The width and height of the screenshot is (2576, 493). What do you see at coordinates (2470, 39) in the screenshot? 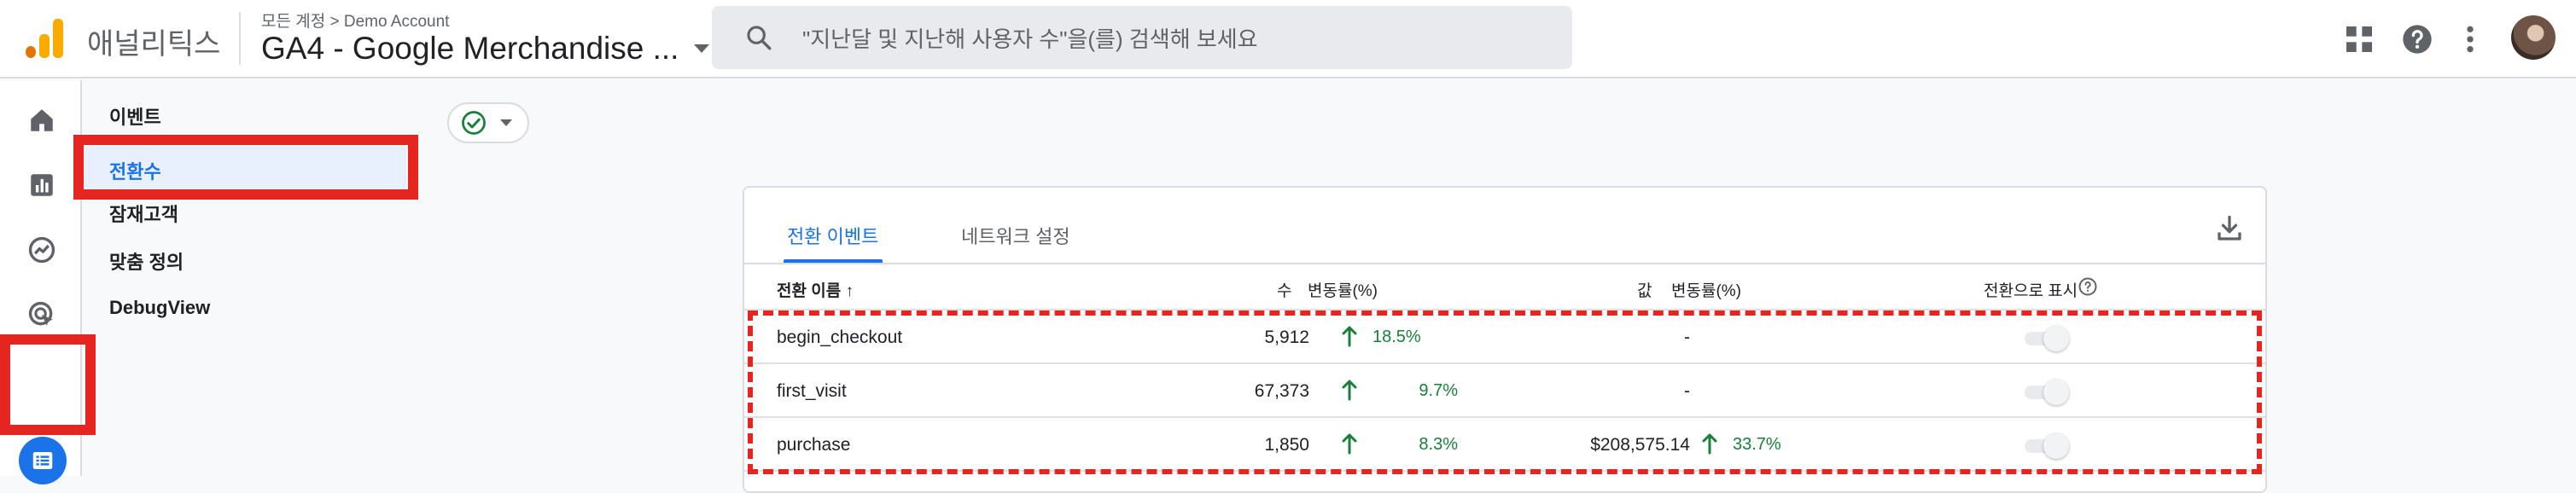
I see `more-vert-icon` at bounding box center [2470, 39].